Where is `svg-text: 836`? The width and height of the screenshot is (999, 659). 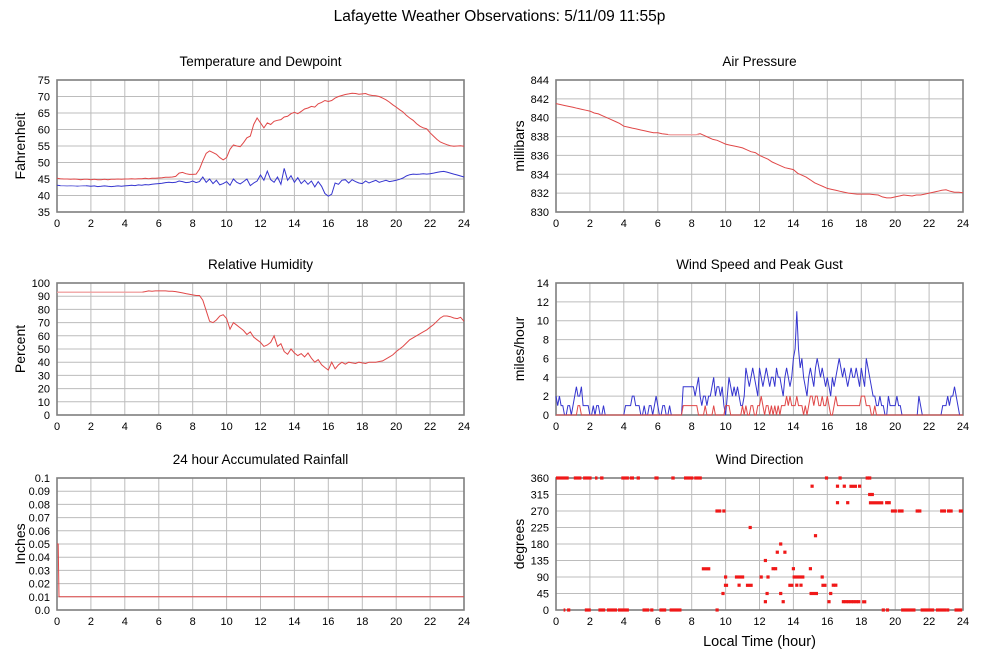
svg-text: 836 is located at coordinates (540, 156).